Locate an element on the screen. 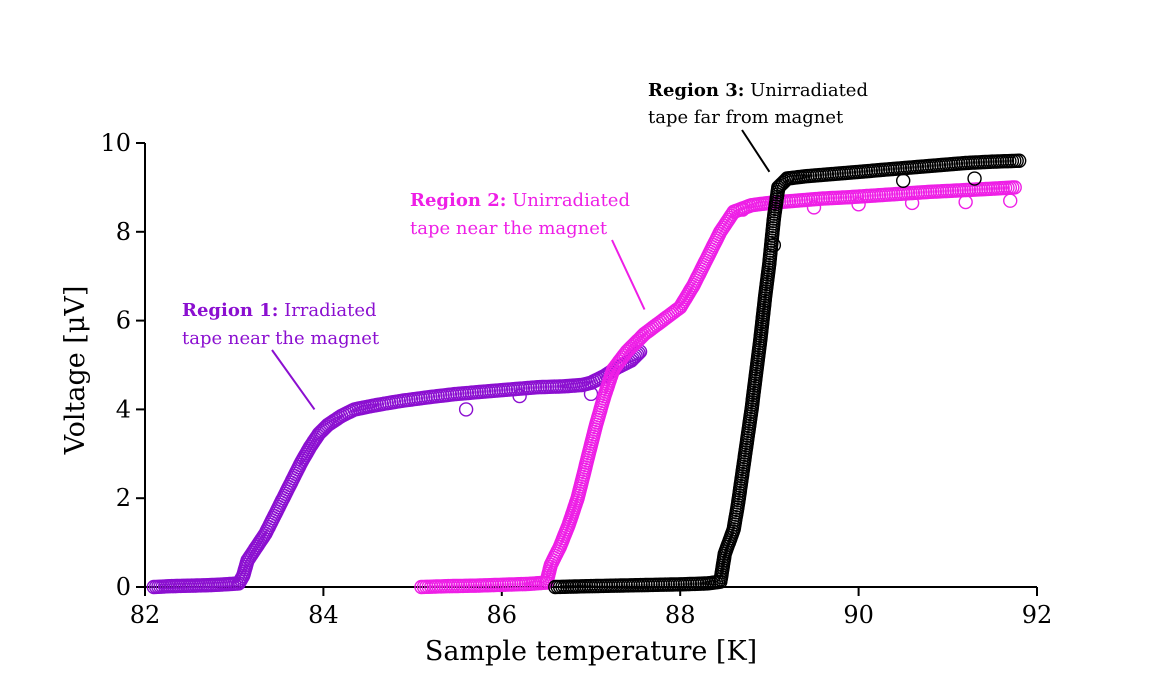  x-axis-label: Sample temperature [K] is located at coordinates (591, 651).